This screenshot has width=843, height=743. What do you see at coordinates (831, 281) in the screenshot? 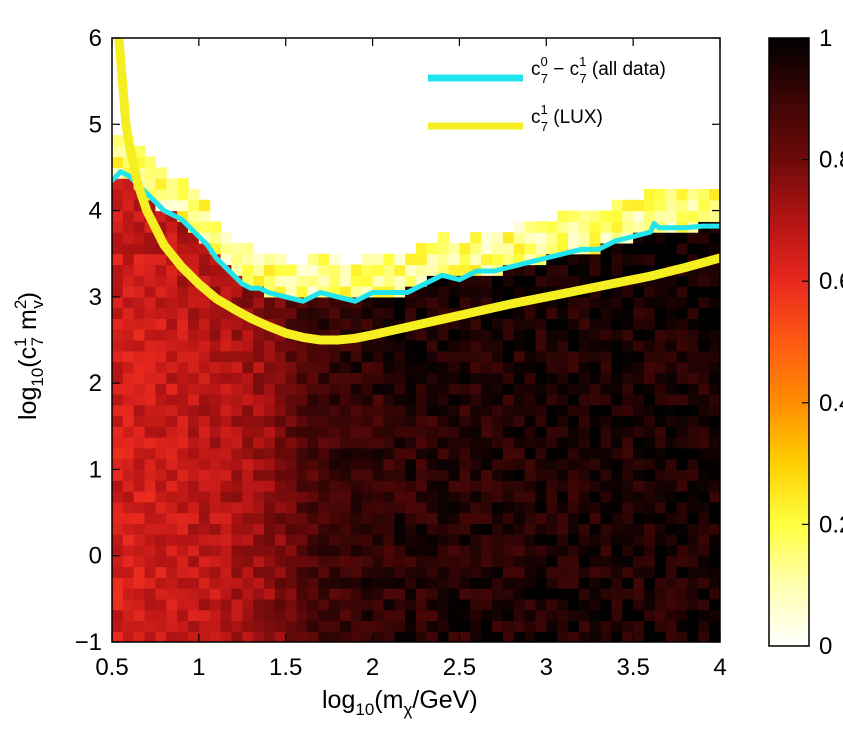
I see `colorbar-tick-label: 0.6` at bounding box center [831, 281].